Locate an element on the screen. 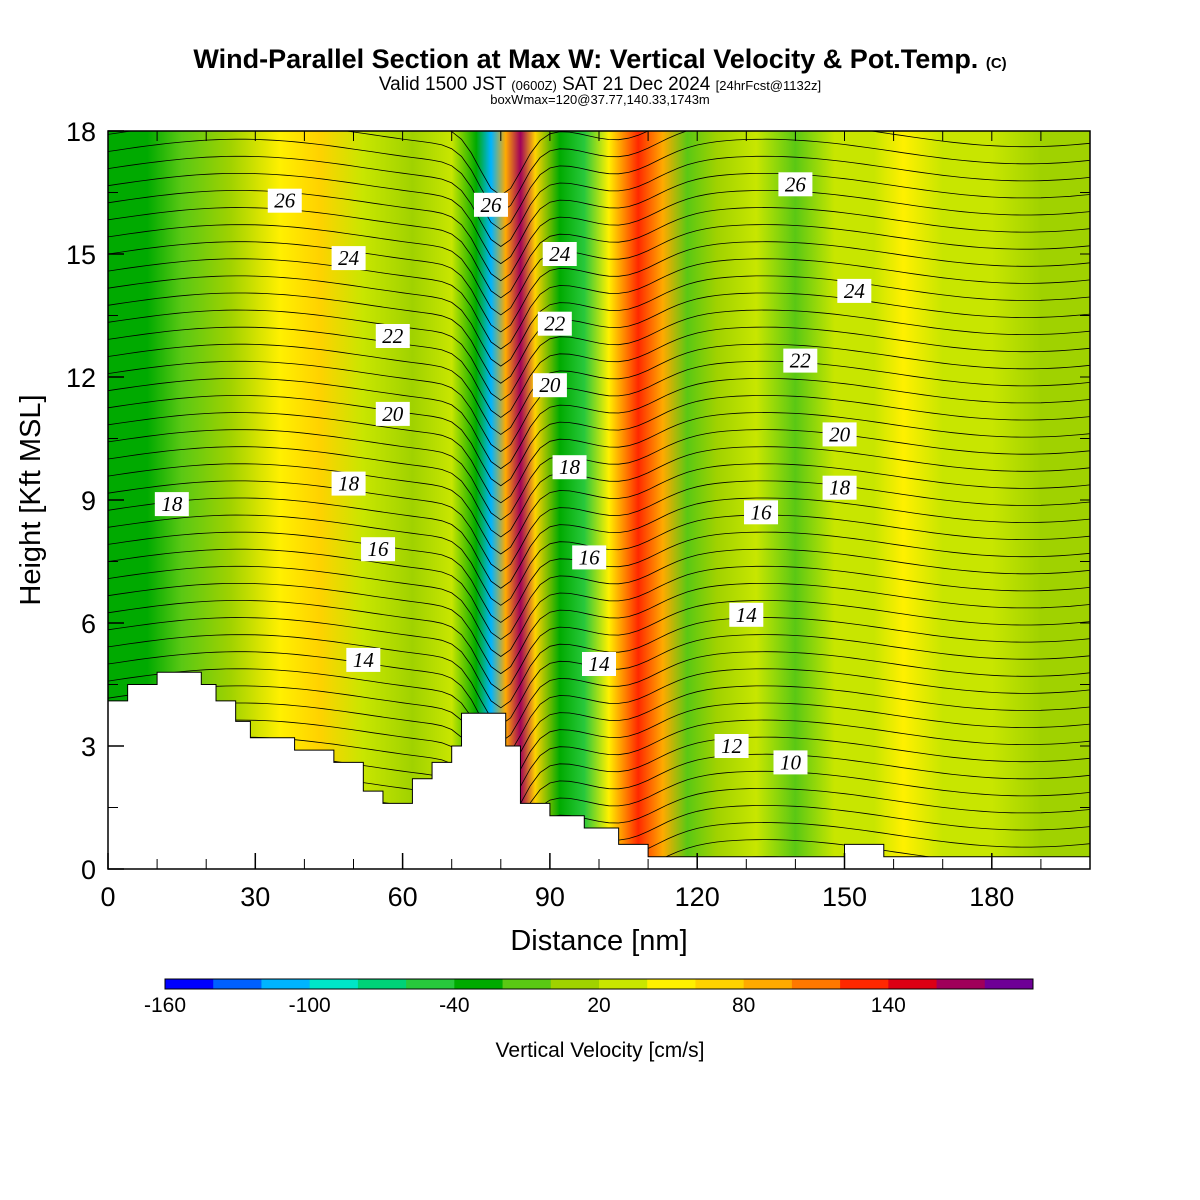 Image resolution: width=1200 pixels, height=1200 pixels. y-tick-label: 12 is located at coordinates (81, 378).